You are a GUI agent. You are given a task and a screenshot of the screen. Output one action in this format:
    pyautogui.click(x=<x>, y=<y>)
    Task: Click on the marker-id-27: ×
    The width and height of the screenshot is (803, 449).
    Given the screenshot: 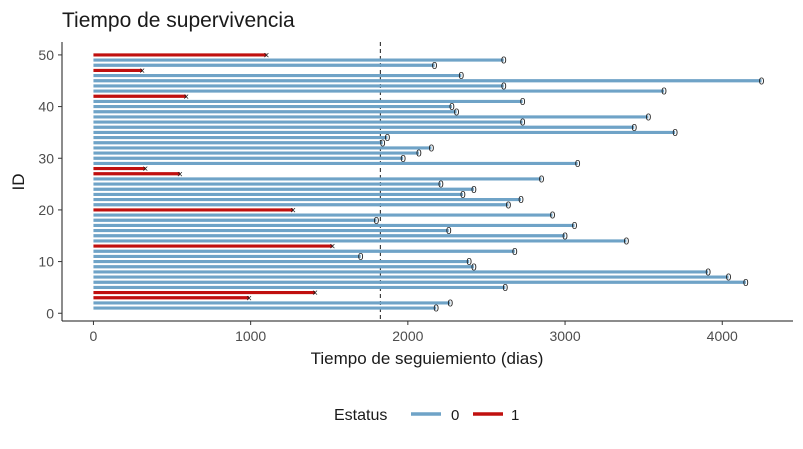 What is the action you would take?
    pyautogui.click(x=180, y=174)
    